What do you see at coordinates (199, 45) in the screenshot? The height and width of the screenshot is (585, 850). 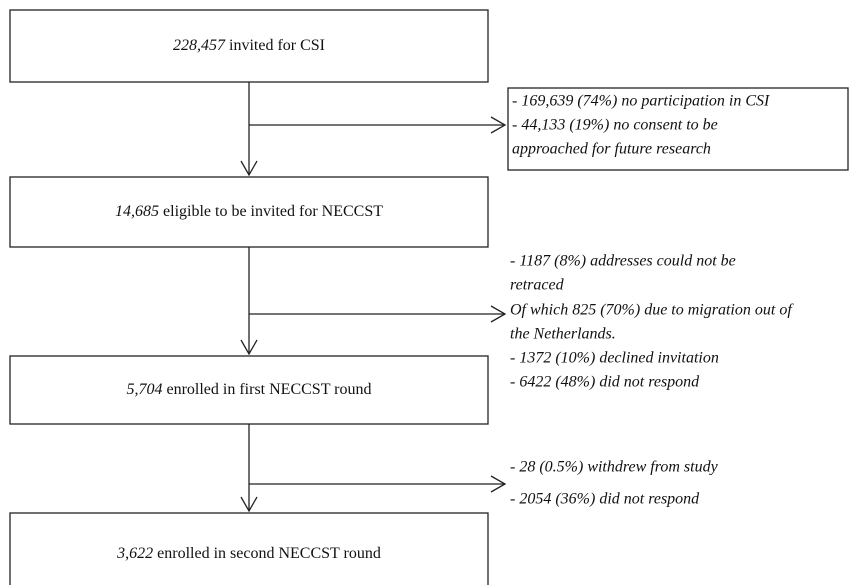 I see `node-count: 228,457` at bounding box center [199, 45].